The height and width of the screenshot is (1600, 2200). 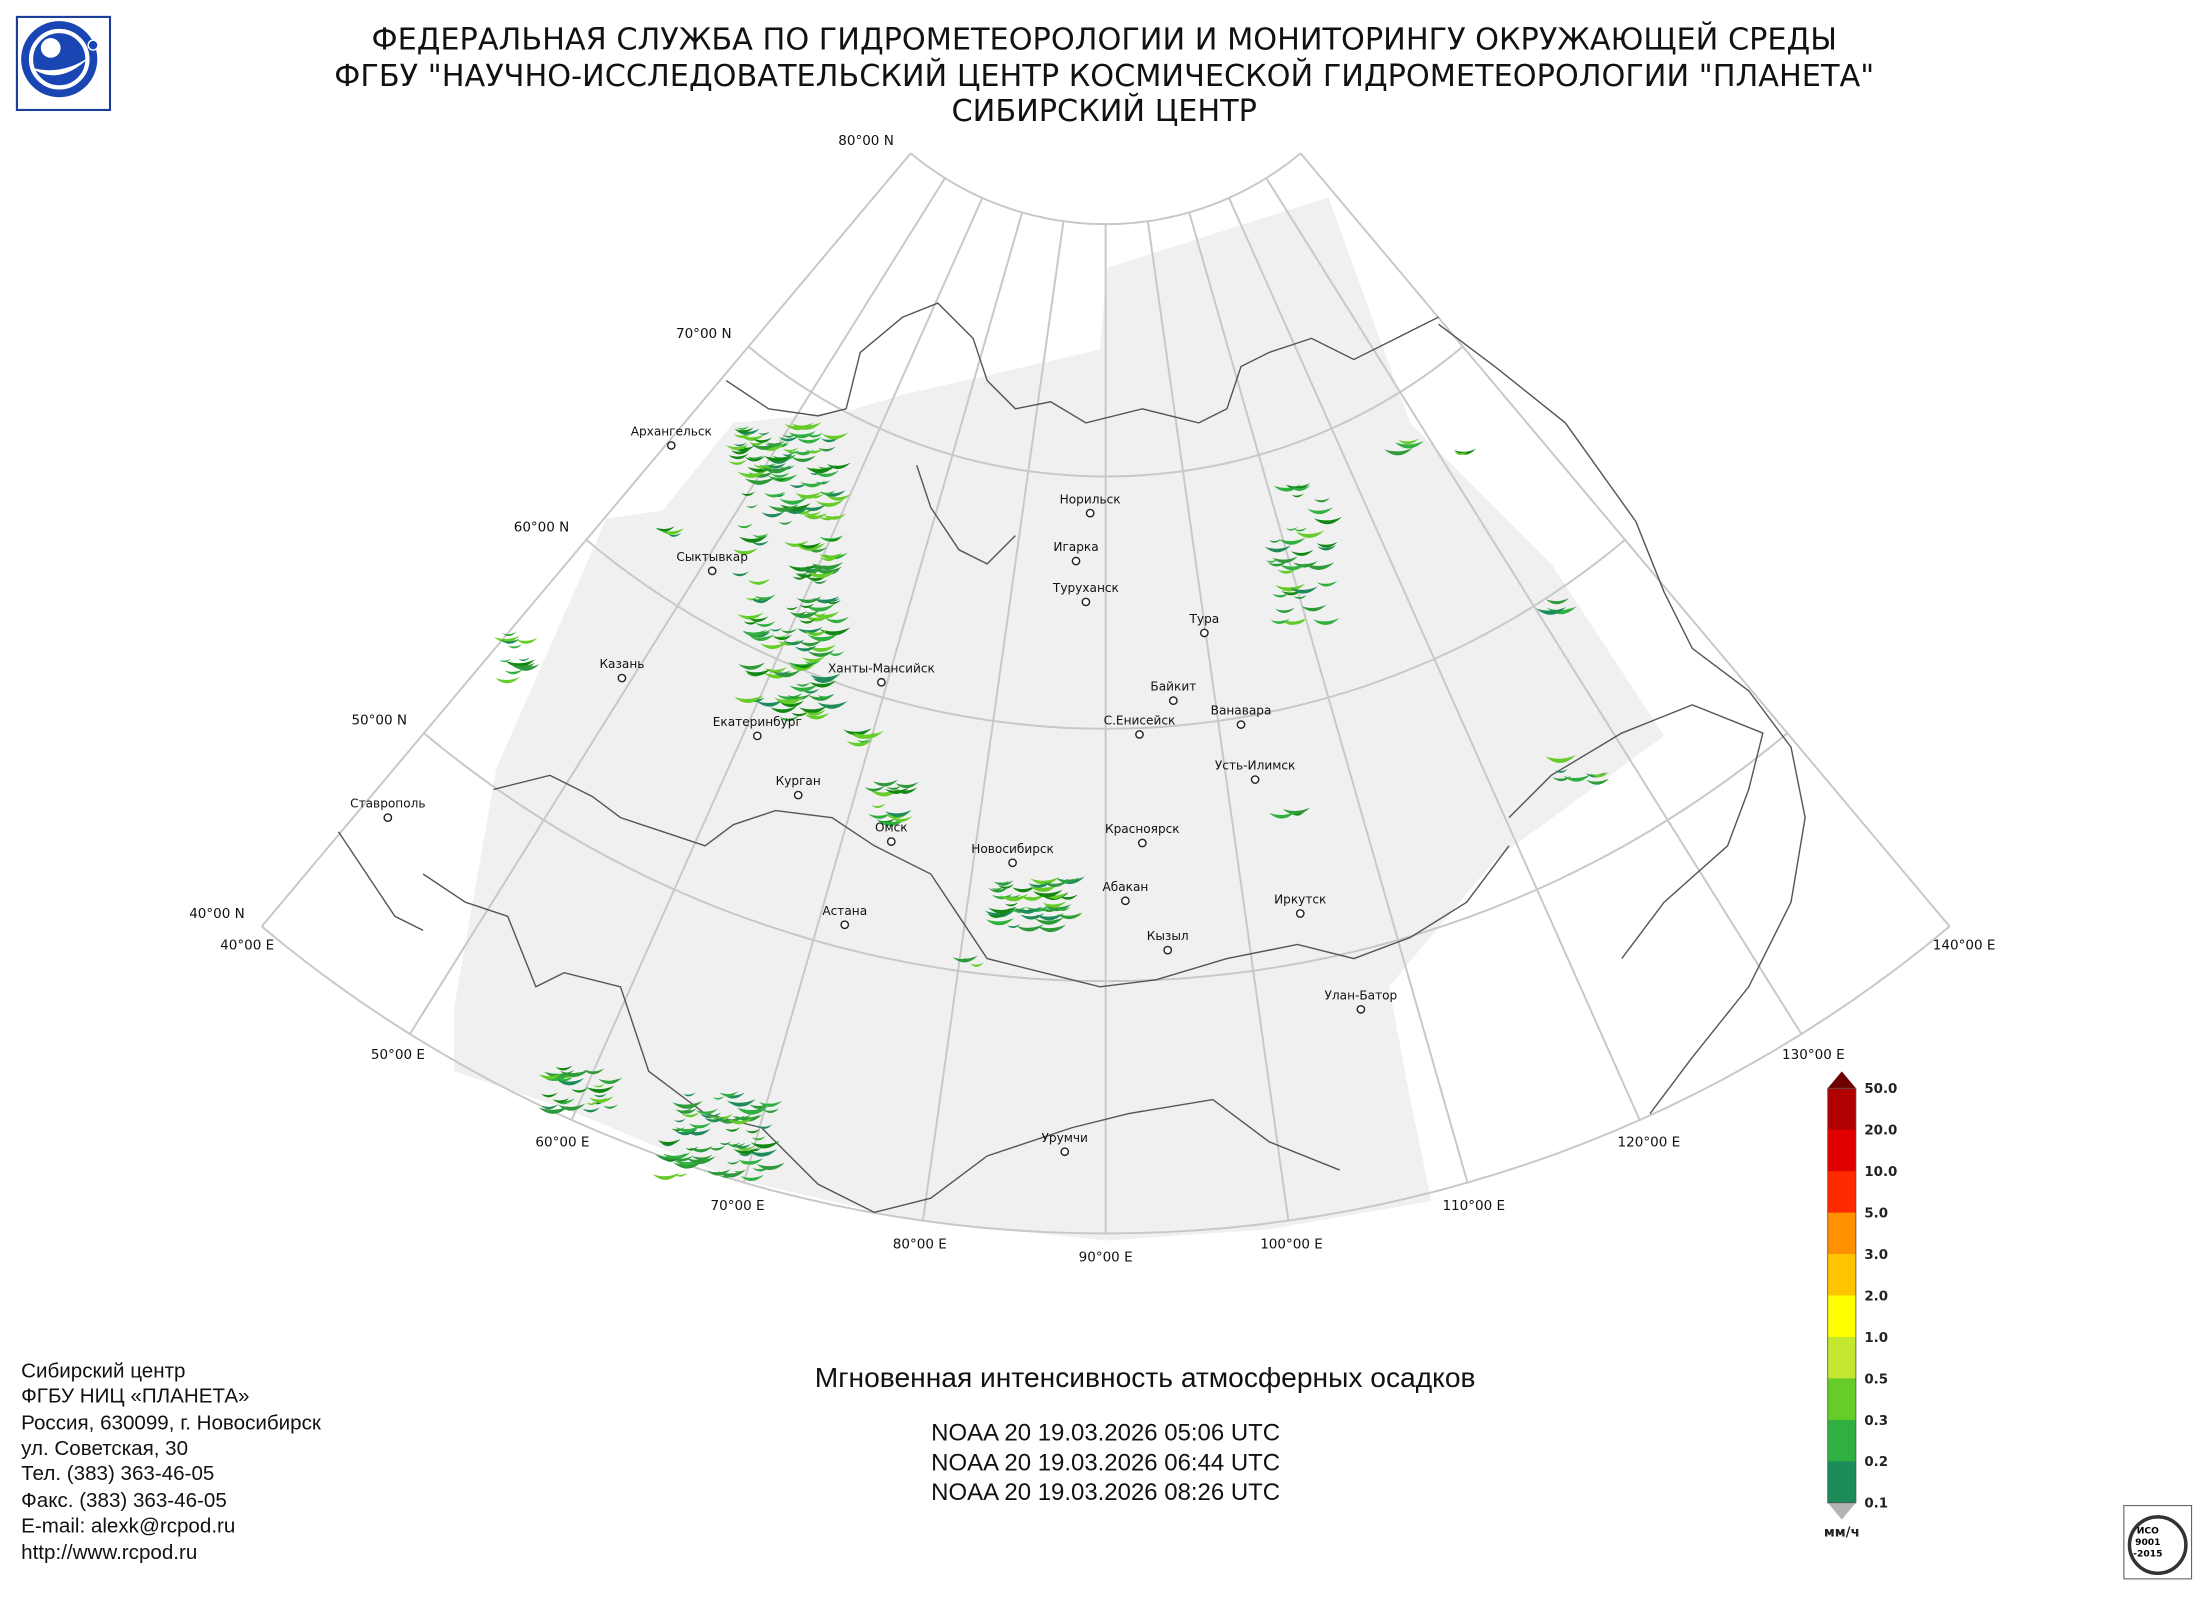 I want to click on city-label: Красноярск, so click(x=1142, y=829).